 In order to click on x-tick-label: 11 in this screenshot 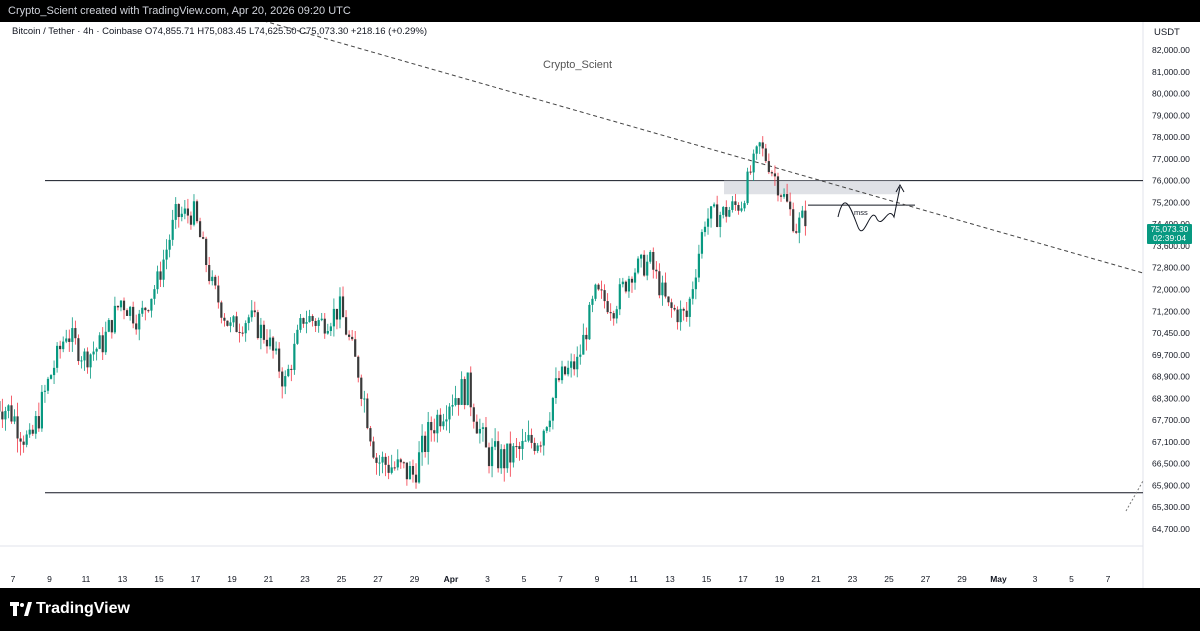, I will do `click(633, 579)`.